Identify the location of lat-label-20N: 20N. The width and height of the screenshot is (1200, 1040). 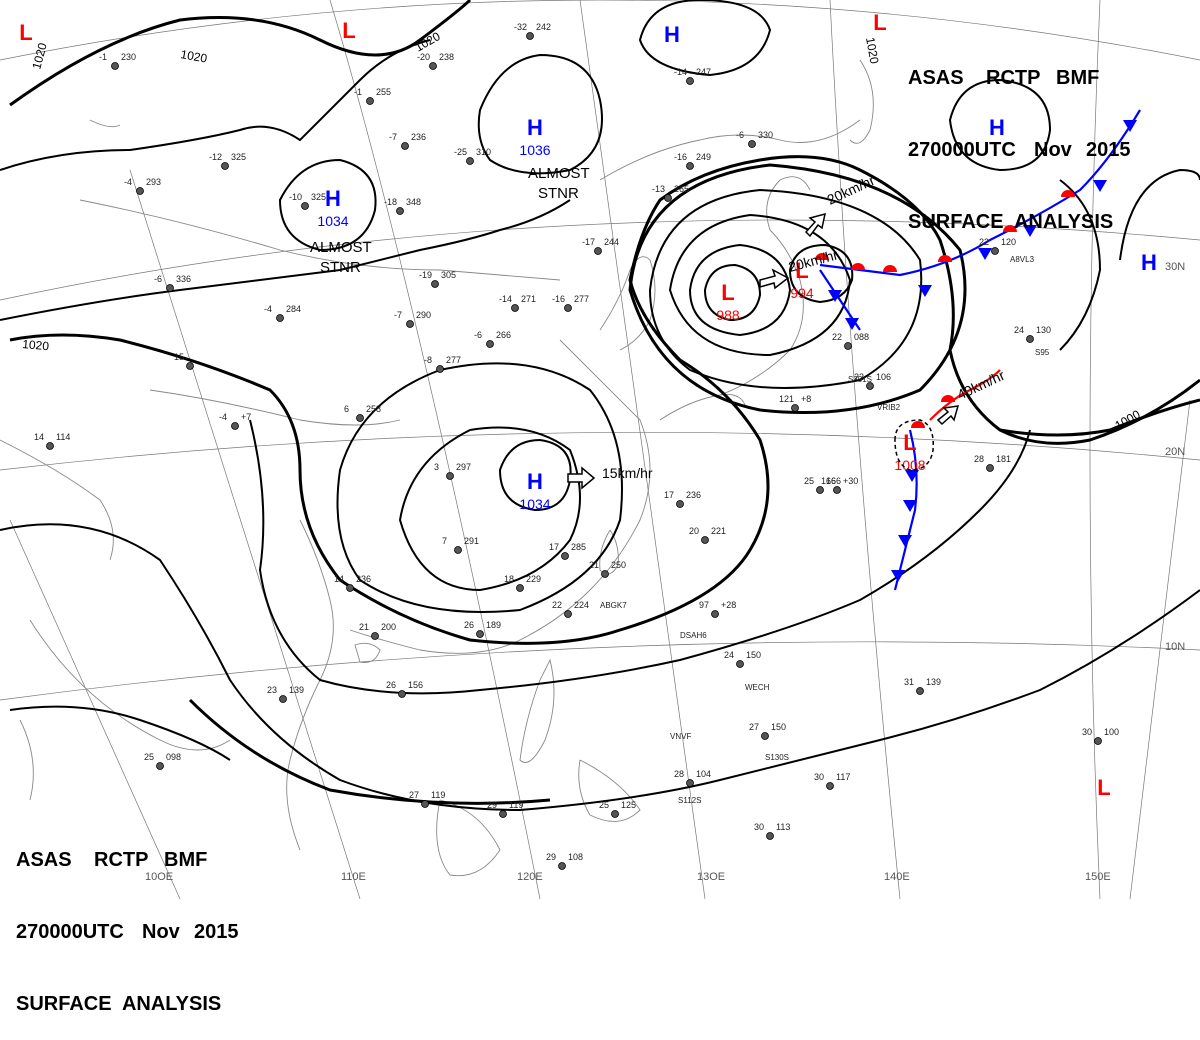
(1175, 452).